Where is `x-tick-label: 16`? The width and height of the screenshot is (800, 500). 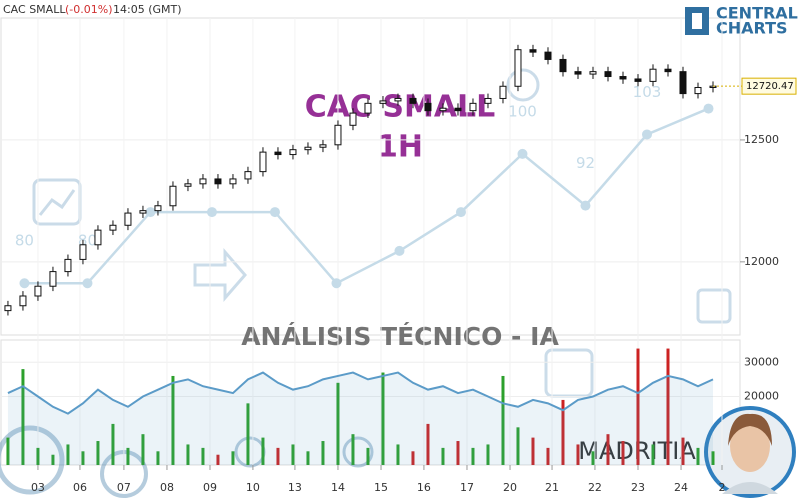
x-tick-label: 16 is located at coordinates (424, 487).